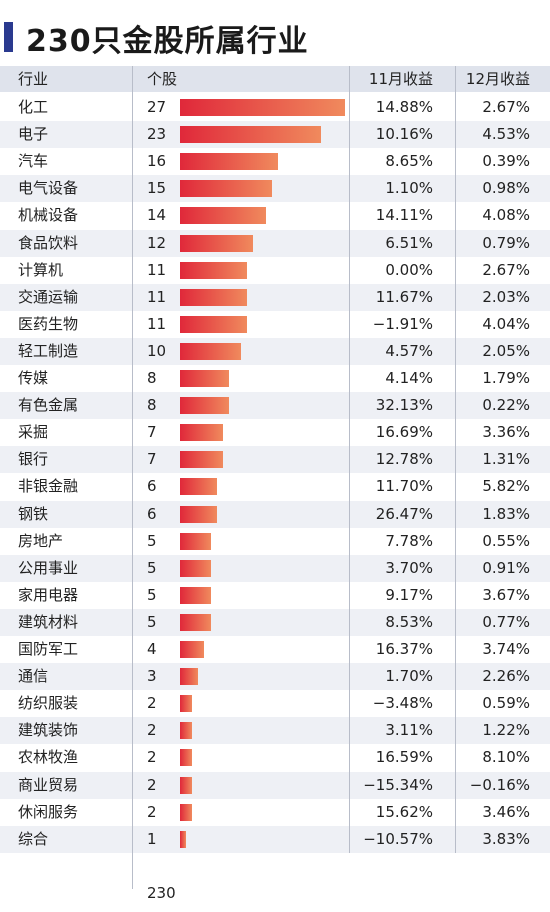 This screenshot has height=912, width=550. I want to click on dec-return: −0.16%, so click(499, 784).